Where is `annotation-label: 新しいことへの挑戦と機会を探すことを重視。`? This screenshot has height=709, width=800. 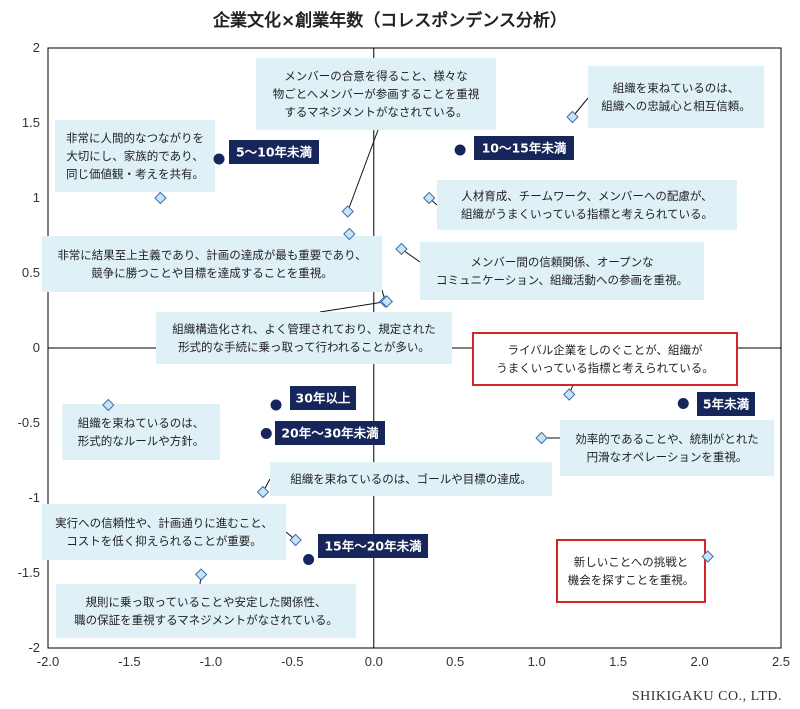
annotation-label: 新しいことへの挑戦と機会を探すことを重視。 is located at coordinates (631, 571).